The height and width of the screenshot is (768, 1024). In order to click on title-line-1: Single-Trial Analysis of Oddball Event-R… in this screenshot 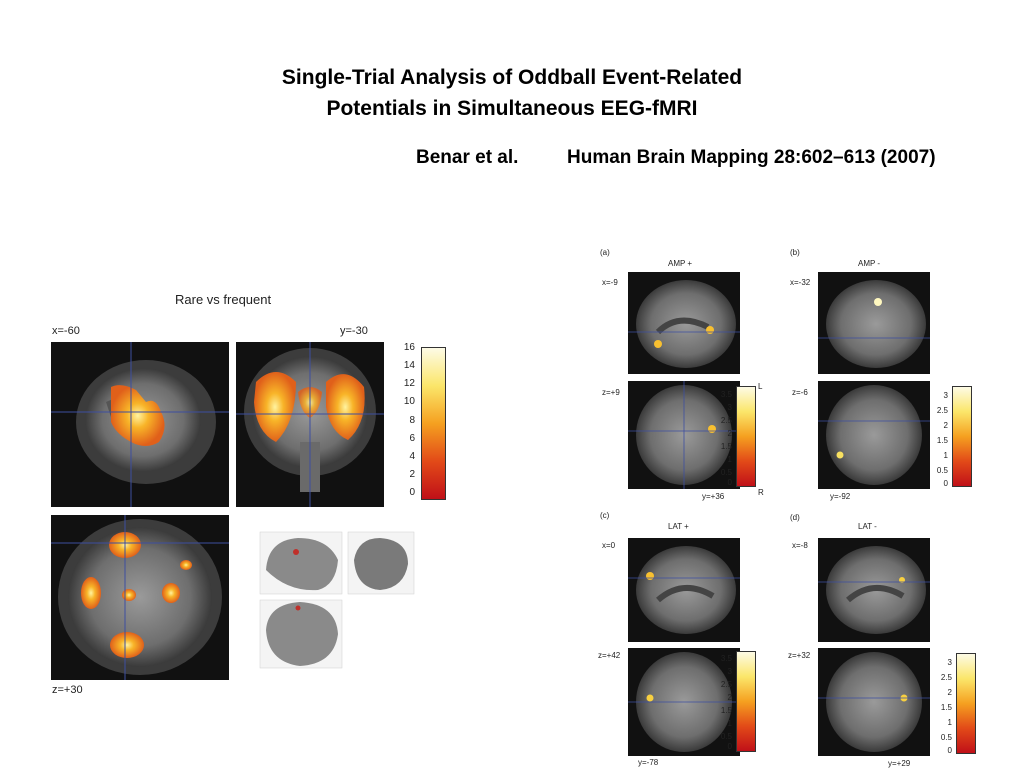, I will do `click(512, 77)`.